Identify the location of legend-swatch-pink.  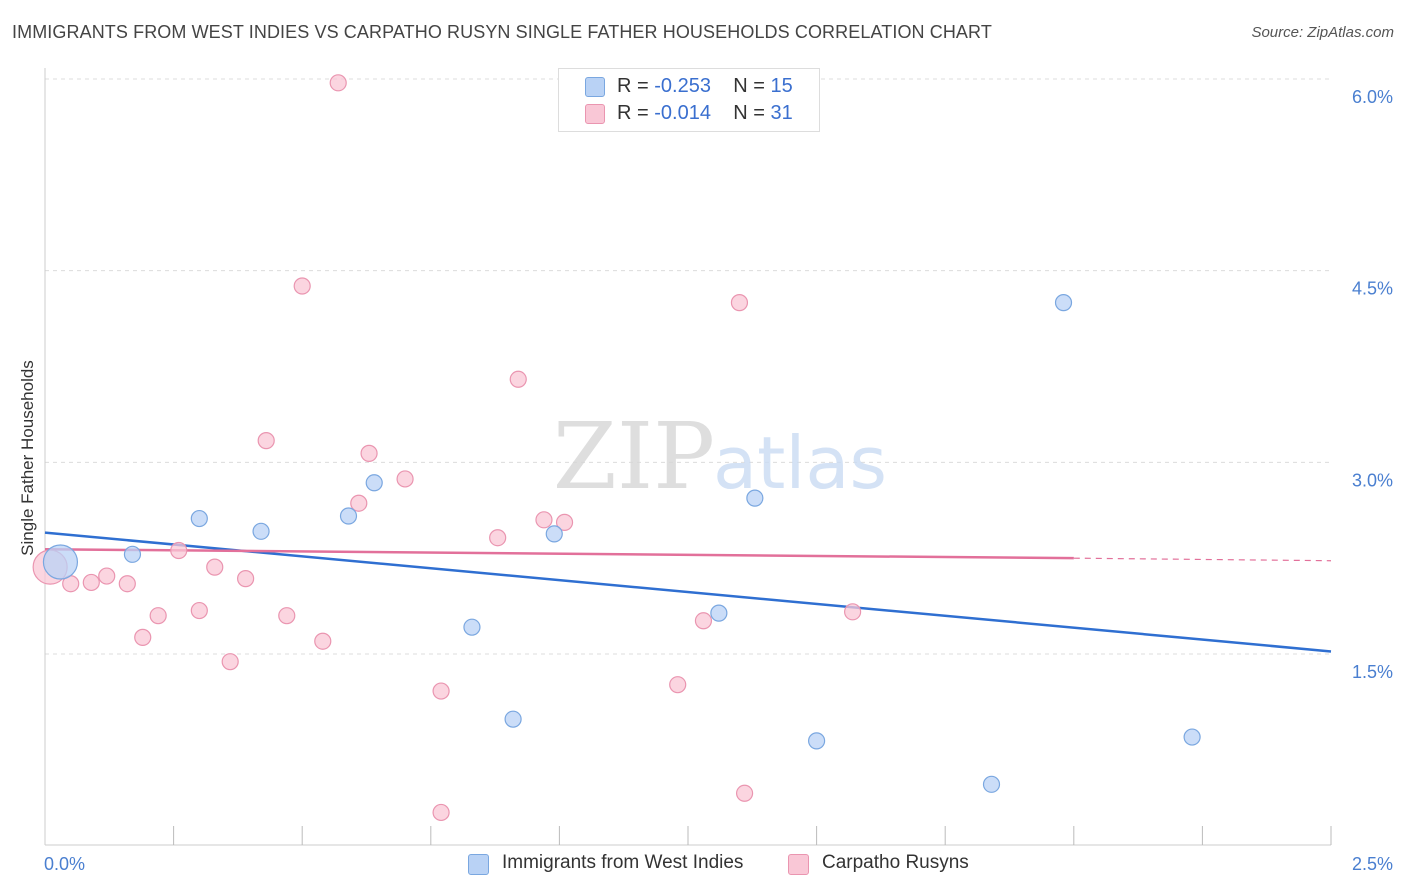
(595, 114).